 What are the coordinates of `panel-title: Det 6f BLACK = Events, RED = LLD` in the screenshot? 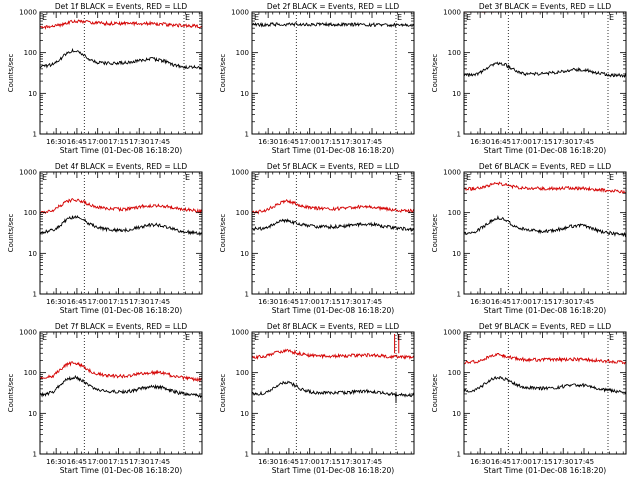 It's located at (545, 166).